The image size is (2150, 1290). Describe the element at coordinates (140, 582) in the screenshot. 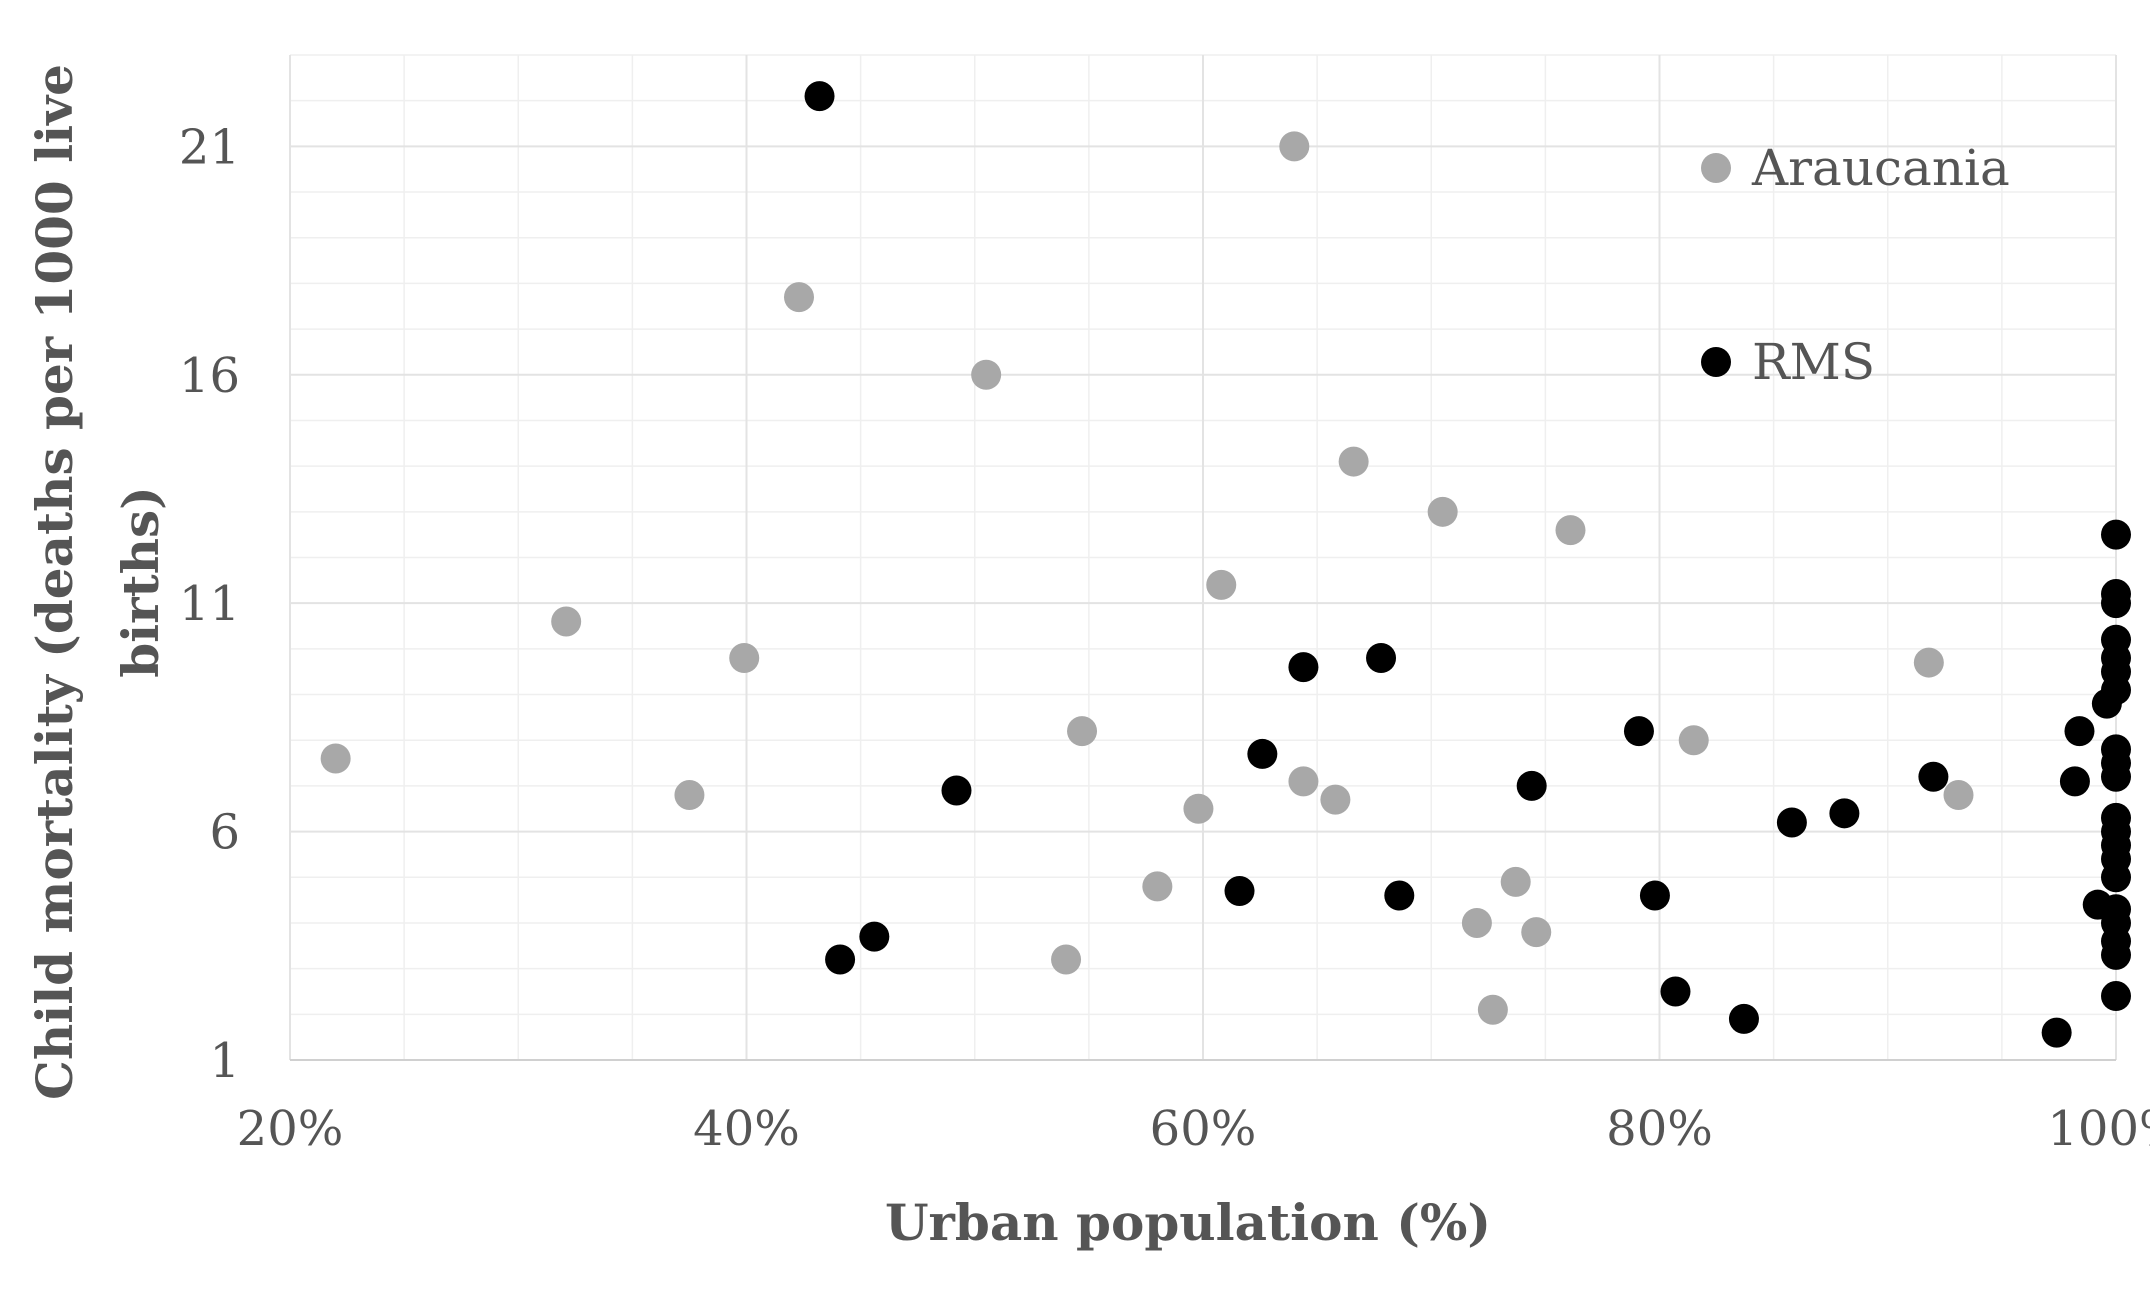

I see `y-axis-title-line-2: births)` at that location.